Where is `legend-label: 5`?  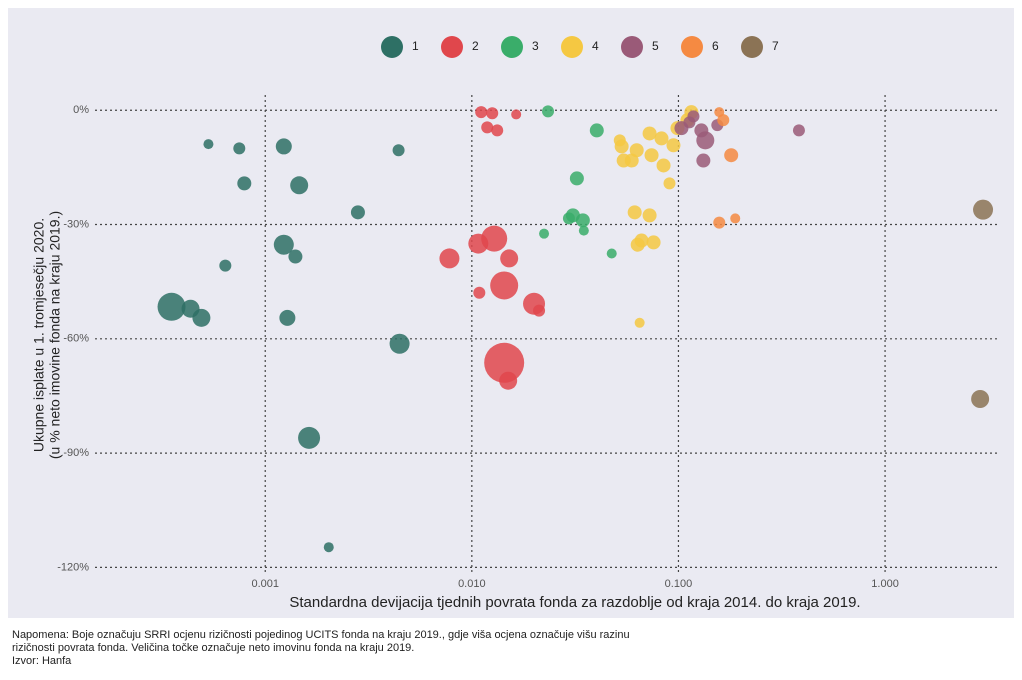 legend-label: 5 is located at coordinates (655, 46).